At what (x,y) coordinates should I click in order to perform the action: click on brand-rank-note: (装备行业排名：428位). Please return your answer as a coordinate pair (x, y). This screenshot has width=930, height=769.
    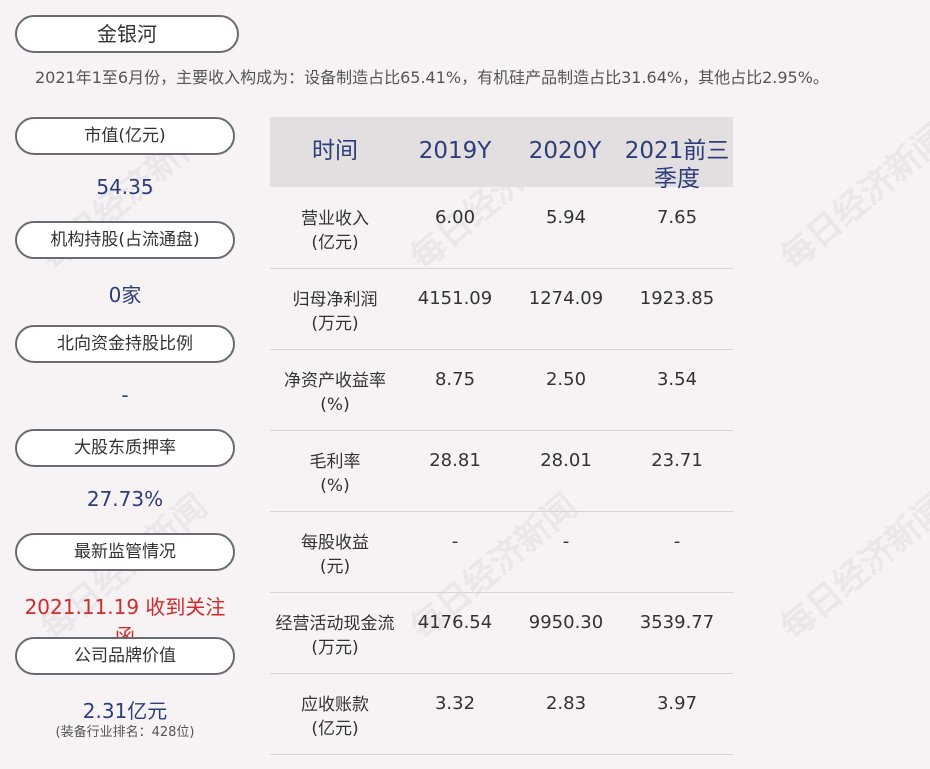
    Looking at the image, I should click on (125, 732).